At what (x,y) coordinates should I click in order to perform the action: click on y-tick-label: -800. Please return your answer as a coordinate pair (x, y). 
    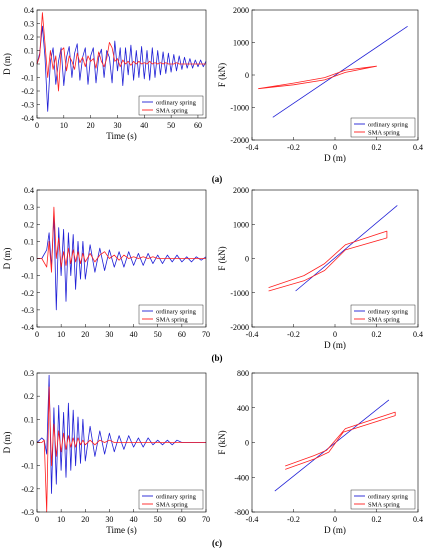
    Looking at the image, I should click on (241, 512).